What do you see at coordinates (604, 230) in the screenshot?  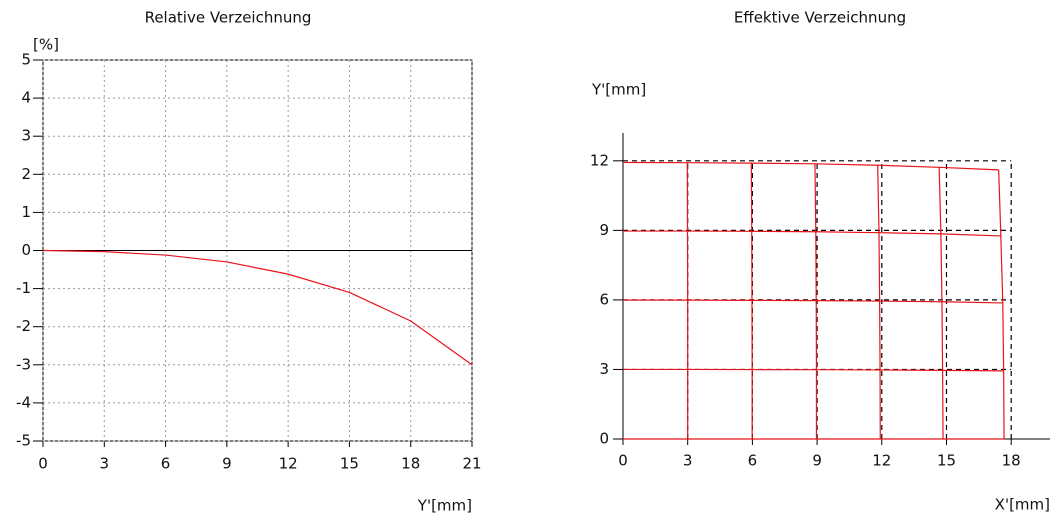 I see `y-tick-label: 9` at bounding box center [604, 230].